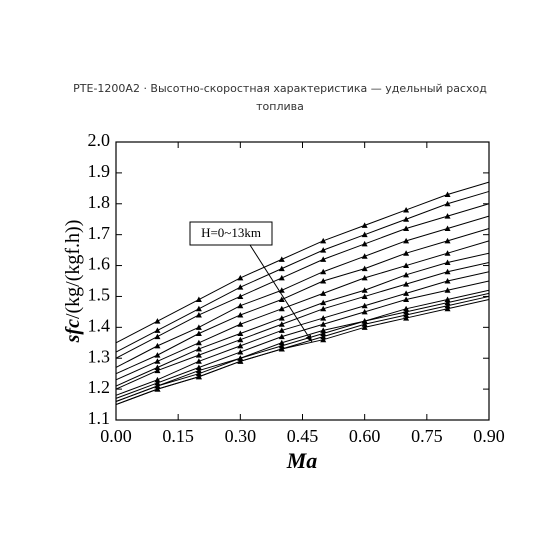 This screenshot has height=560, width=560. What do you see at coordinates (241, 436) in the screenshot?
I see `x-tick-label: 0.30` at bounding box center [241, 436].